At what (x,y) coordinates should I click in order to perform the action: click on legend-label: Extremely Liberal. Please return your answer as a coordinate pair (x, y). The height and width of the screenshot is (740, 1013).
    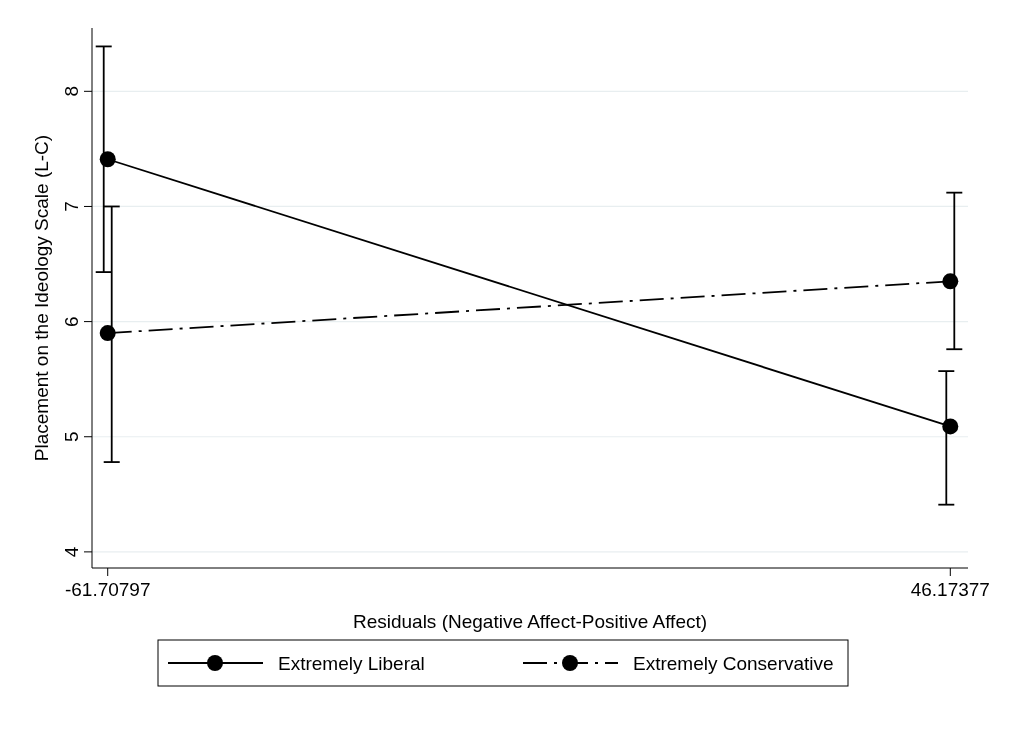
    Looking at the image, I should click on (351, 663).